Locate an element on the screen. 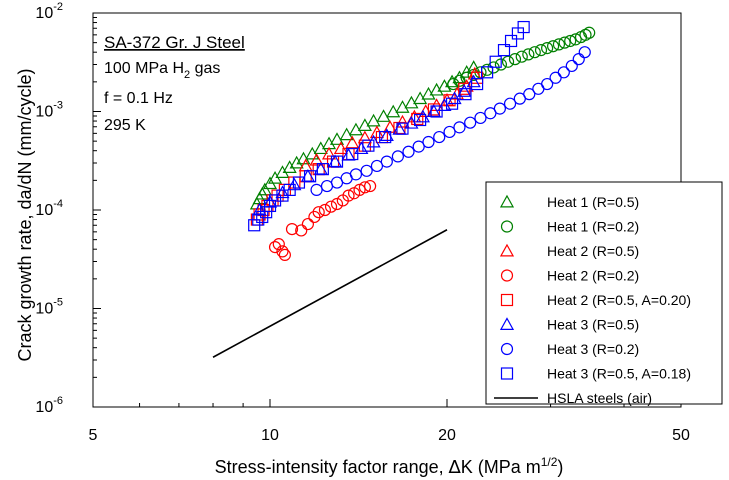  legend-label: Heat 2 (R=0.2) is located at coordinates (593, 276).